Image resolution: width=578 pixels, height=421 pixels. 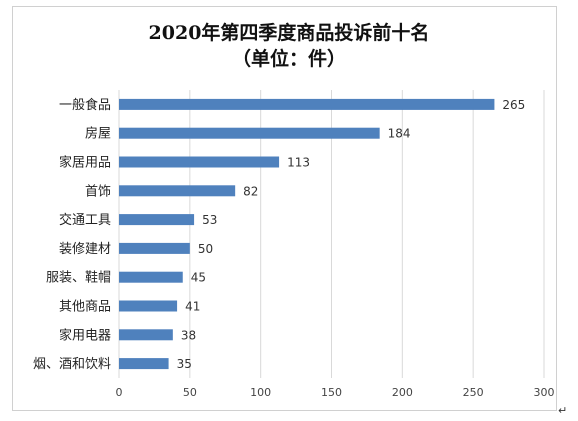 I want to click on data-label: 38, so click(x=188, y=335).